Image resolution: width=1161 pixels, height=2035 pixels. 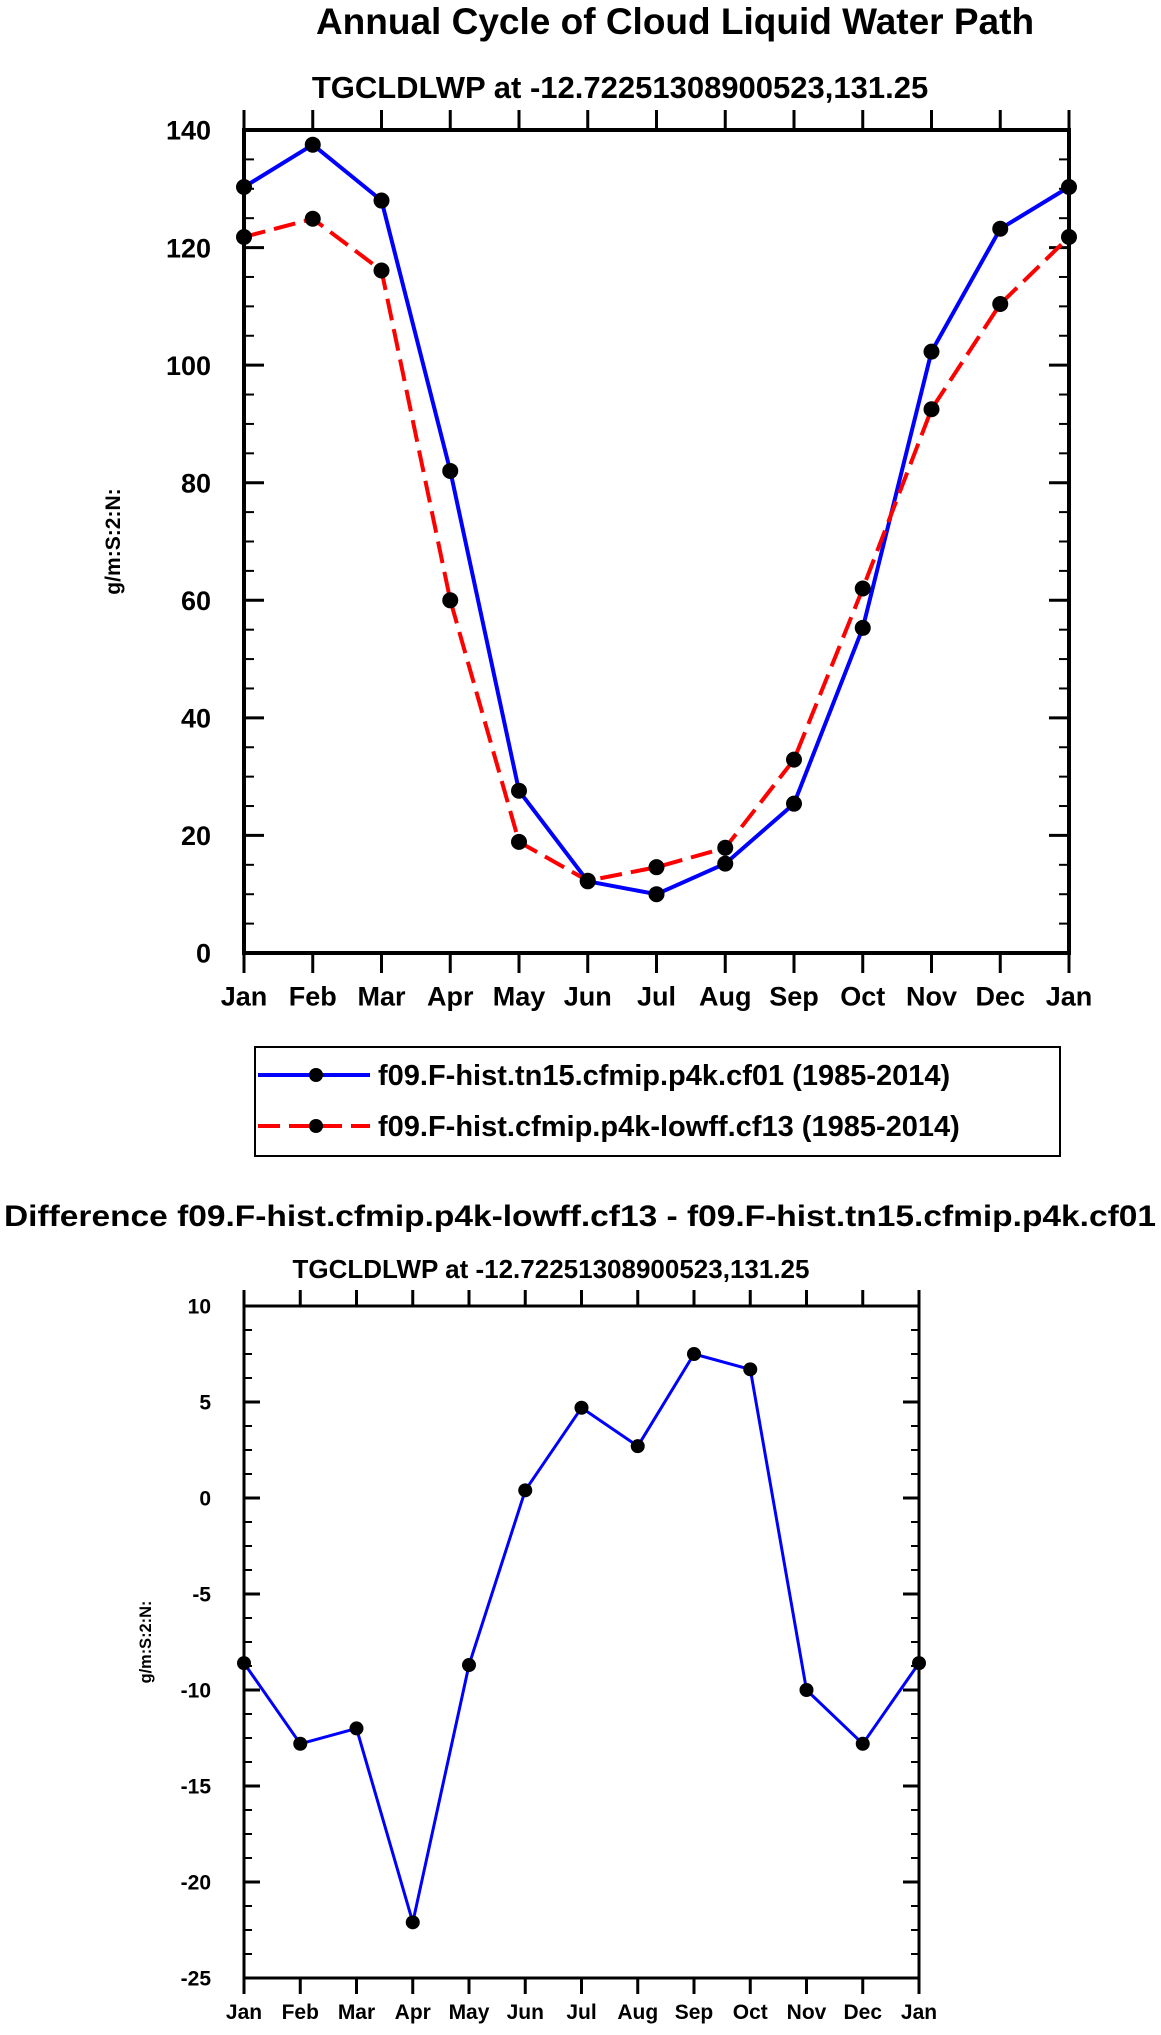 What do you see at coordinates (199, 1307) in the screenshot?
I see `chart2-ytick-label: 10` at bounding box center [199, 1307].